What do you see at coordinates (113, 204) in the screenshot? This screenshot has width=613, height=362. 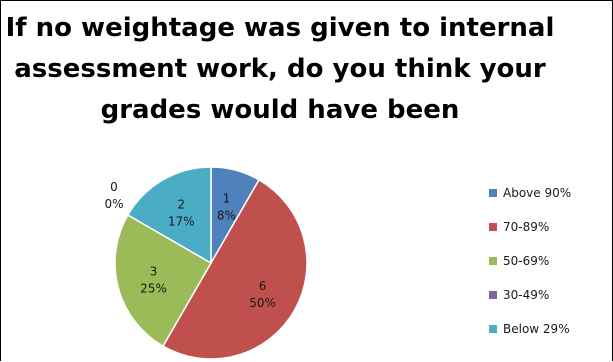 I see `data-label-percent: 0%` at bounding box center [113, 204].